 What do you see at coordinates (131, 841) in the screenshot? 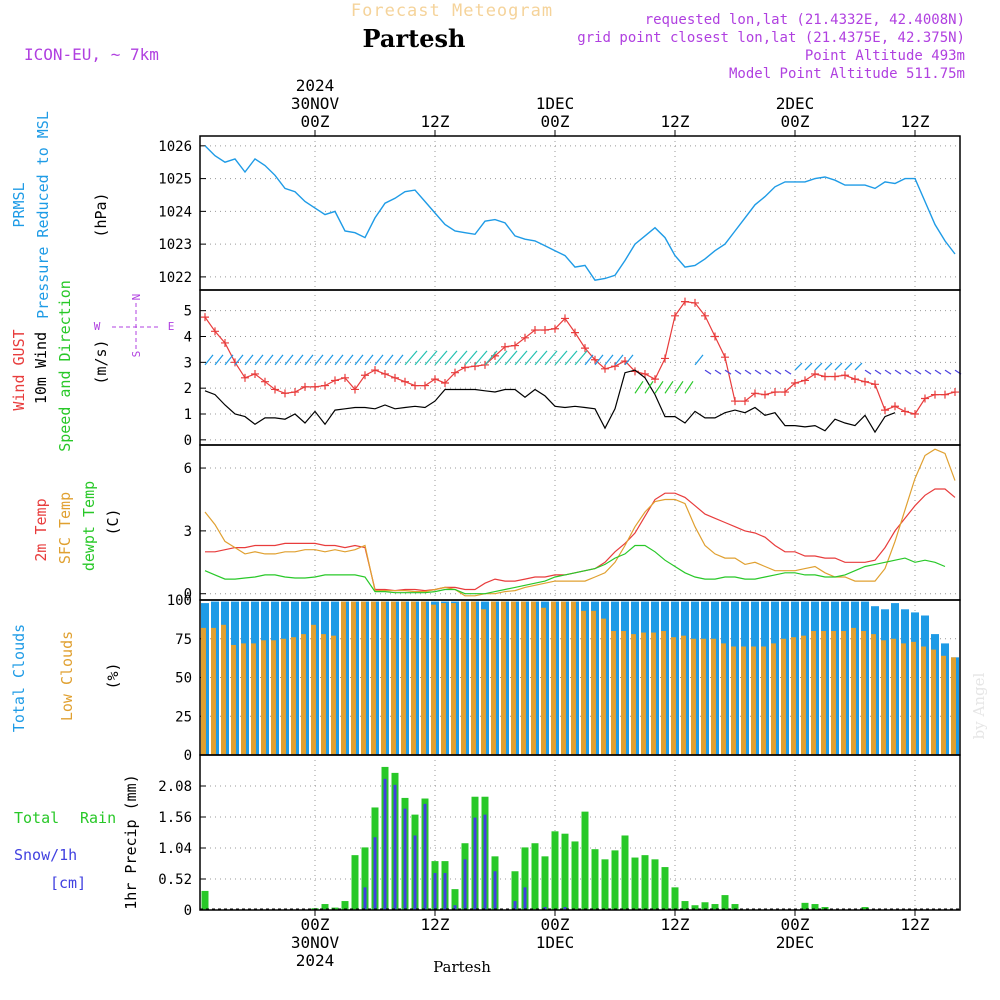
I see `precip-unit: 1hr Precip (mm)` at bounding box center [131, 841].